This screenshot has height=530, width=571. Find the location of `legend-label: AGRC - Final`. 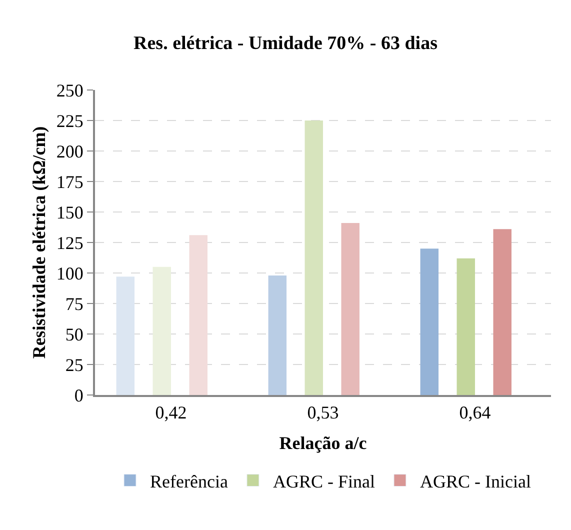

legend-label: AGRC - Final is located at coordinates (323, 481).